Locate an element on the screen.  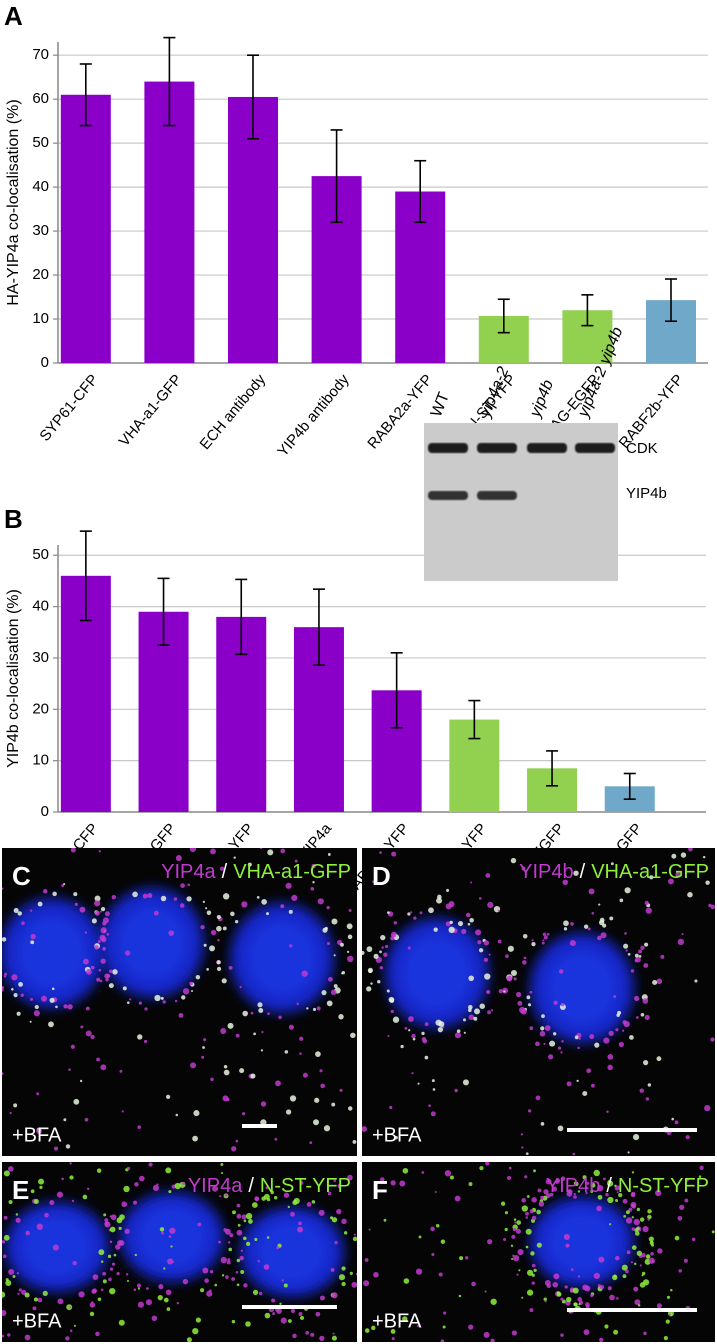
x-tick-label: SYP61-CFP is located at coordinates (69, 408).